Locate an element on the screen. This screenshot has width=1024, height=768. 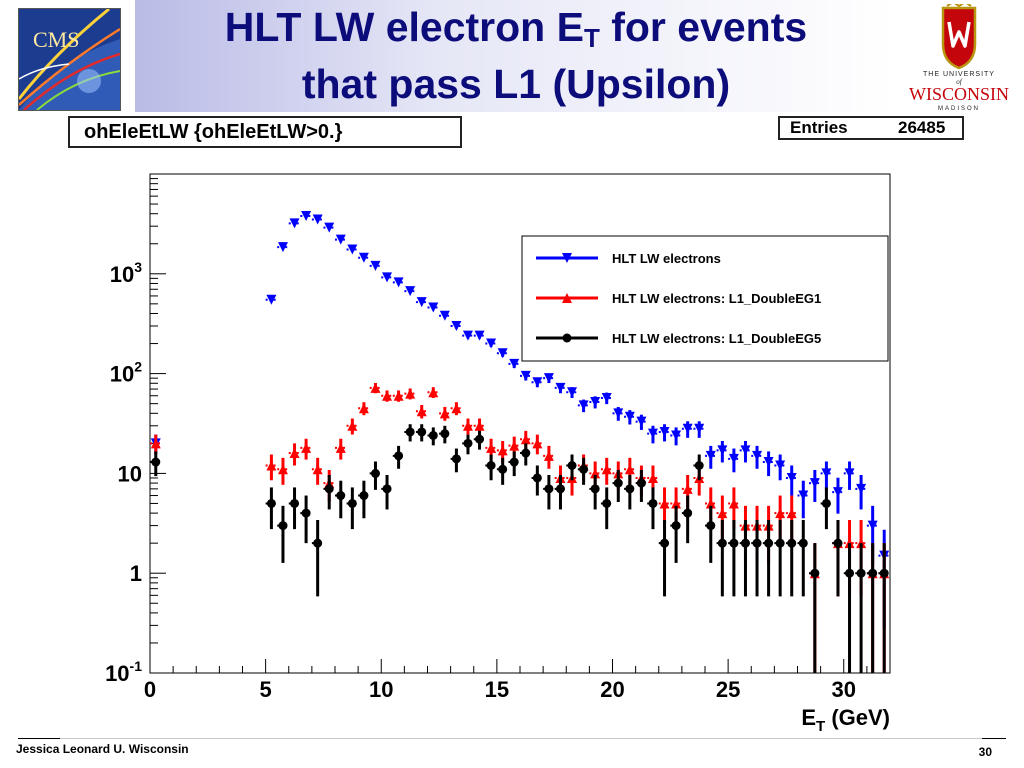
title-main: HLT LW electron E is located at coordinates (404, 27).